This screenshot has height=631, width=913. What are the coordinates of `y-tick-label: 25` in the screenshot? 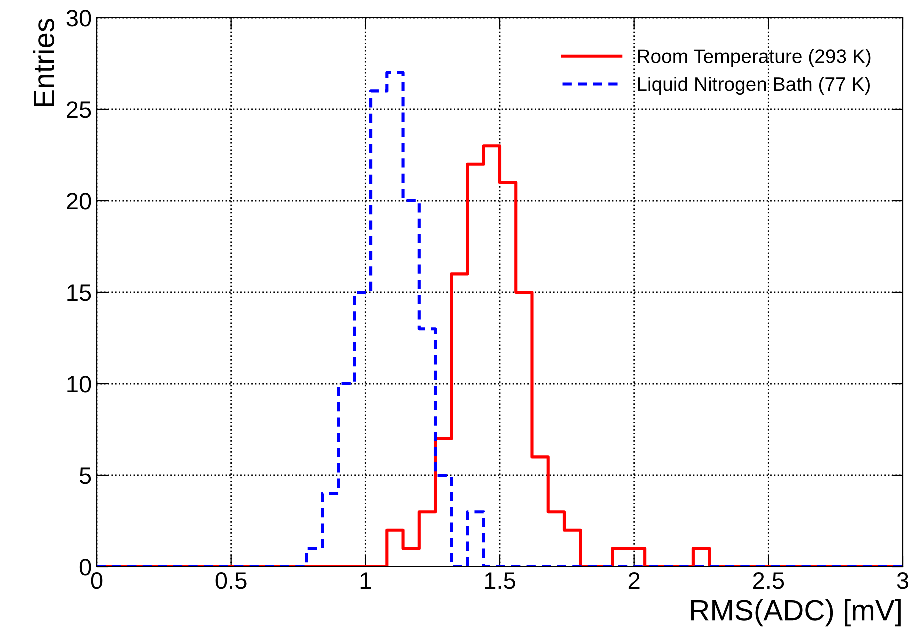 It's located at (79, 110).